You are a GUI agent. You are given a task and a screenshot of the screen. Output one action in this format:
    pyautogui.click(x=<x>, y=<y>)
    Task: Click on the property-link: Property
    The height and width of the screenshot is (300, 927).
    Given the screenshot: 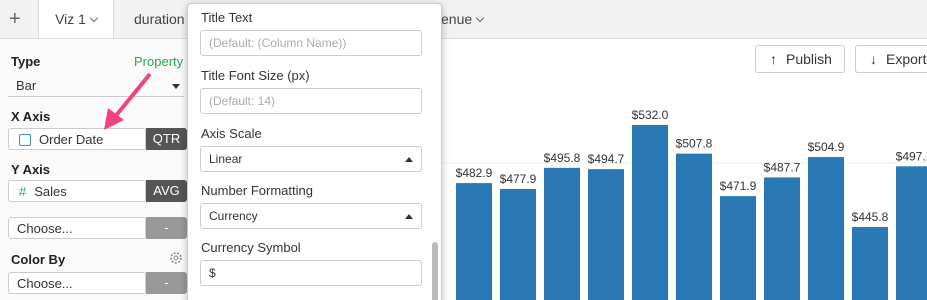 What is the action you would take?
    pyautogui.click(x=159, y=61)
    